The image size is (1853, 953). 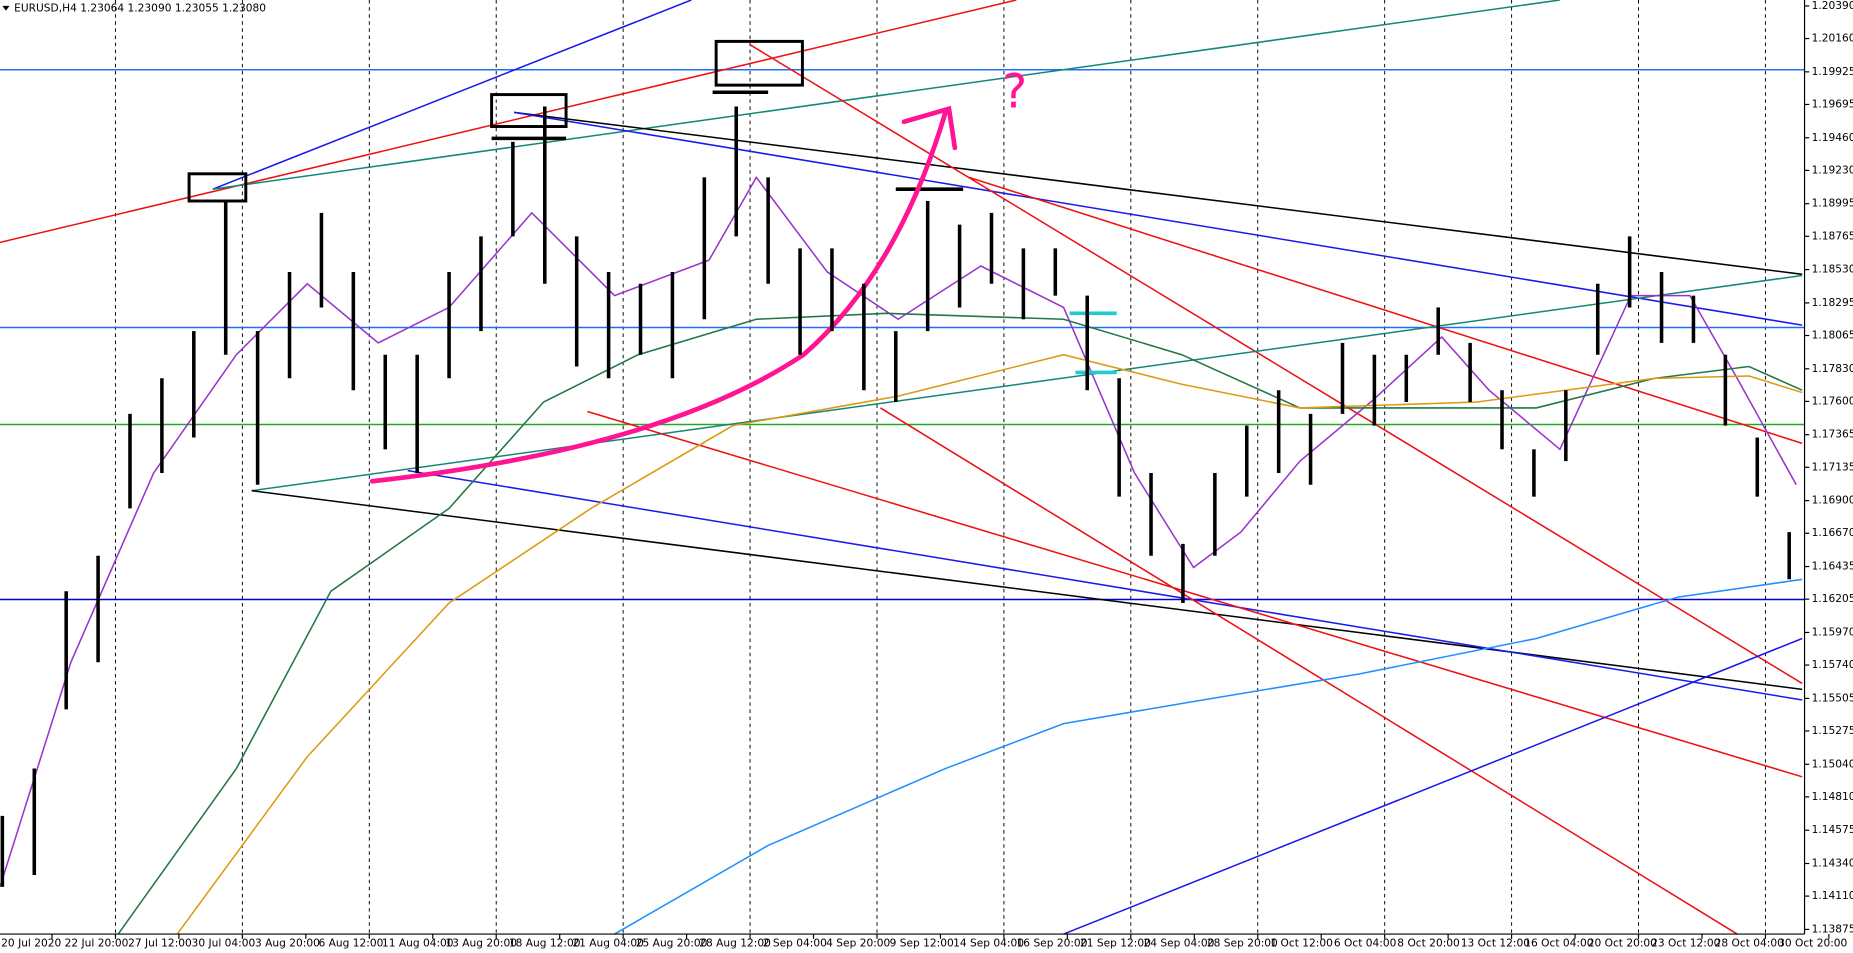 I want to click on x-tick-label: 14 Sep 04:00, so click(x=988, y=943).